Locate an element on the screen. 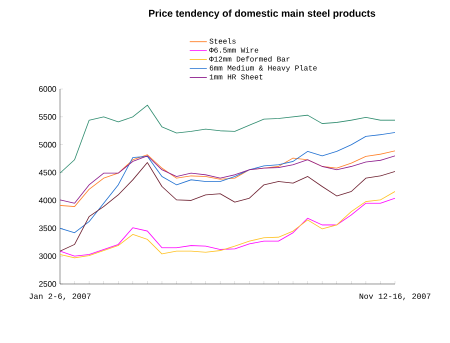 This screenshot has width=450, height=343. y-tick-label: 3000 is located at coordinates (47, 256).